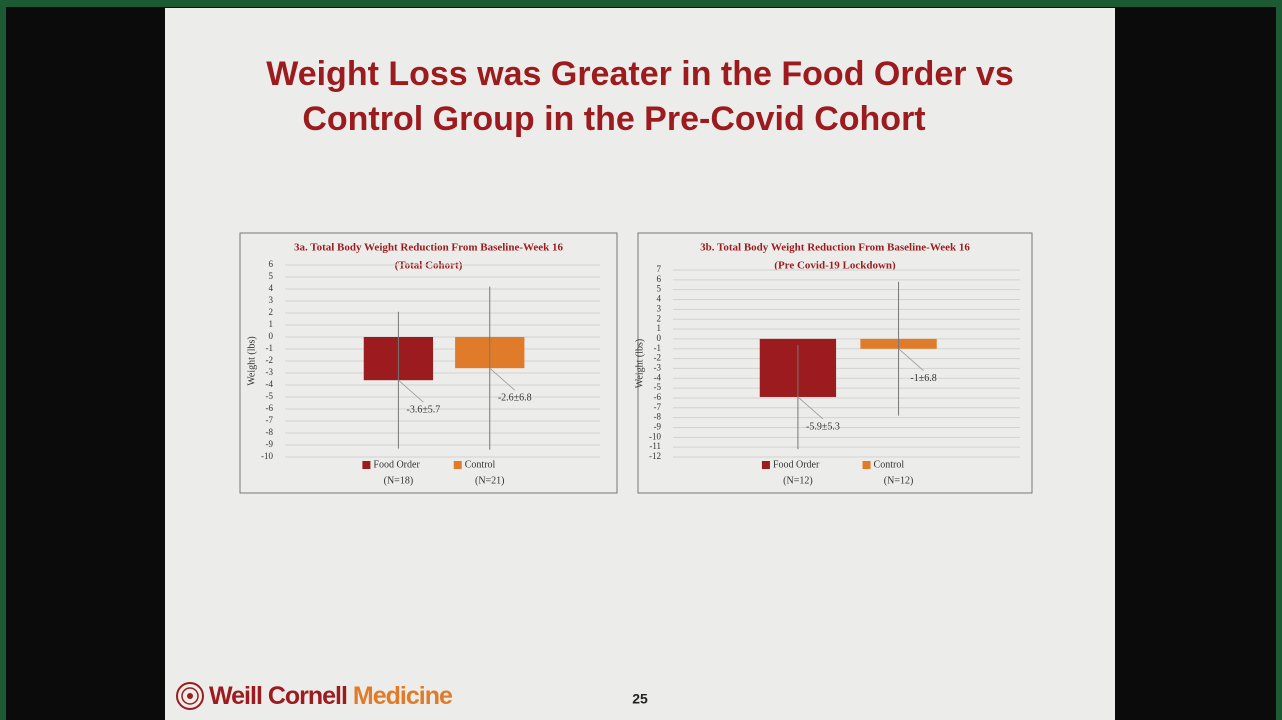 The image size is (1282, 720). Describe the element at coordinates (3, 360) in the screenshot. I see `frame-left` at that location.